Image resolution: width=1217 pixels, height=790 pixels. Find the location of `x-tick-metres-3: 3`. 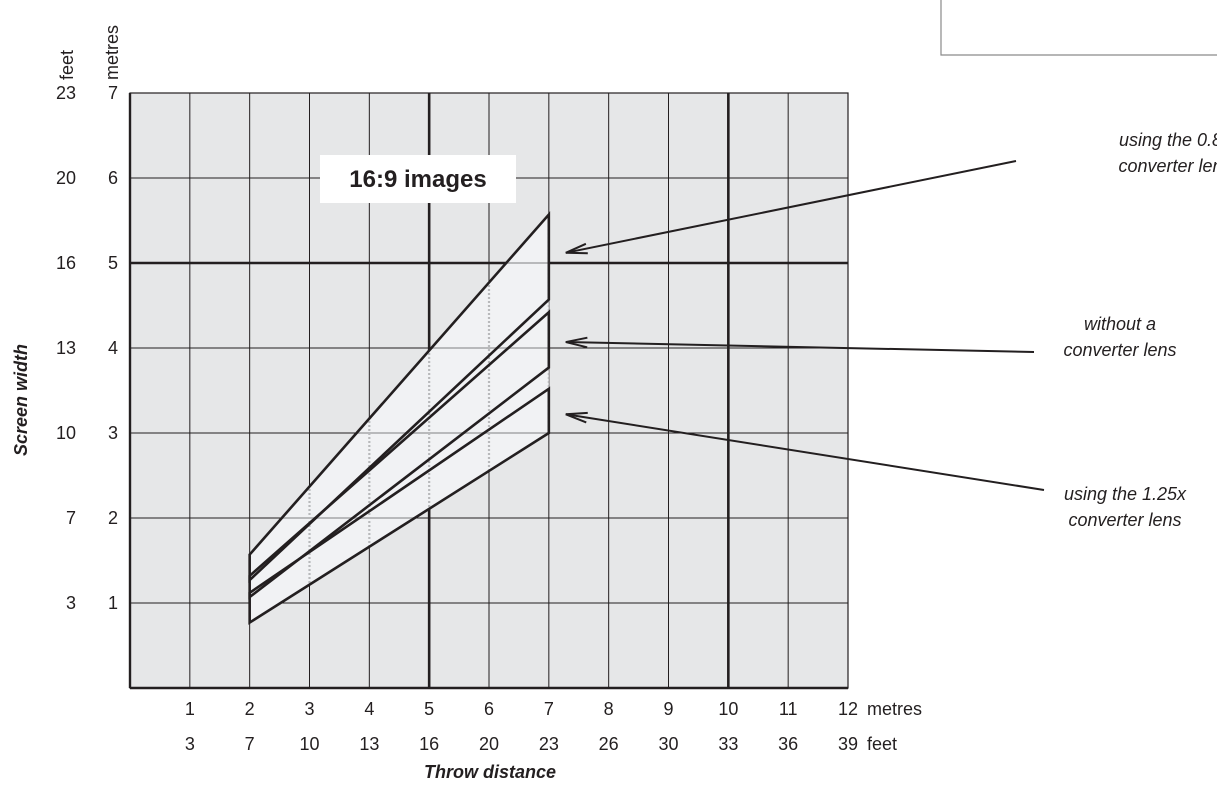

x-tick-metres-3: 3 is located at coordinates (309, 709).